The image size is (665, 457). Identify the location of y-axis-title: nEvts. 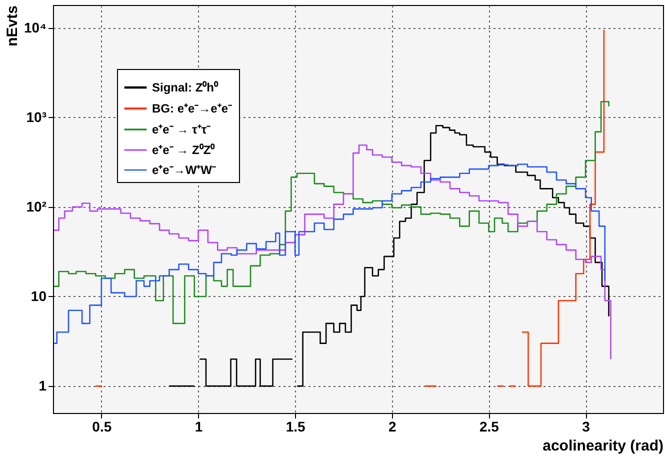
(13, 26).